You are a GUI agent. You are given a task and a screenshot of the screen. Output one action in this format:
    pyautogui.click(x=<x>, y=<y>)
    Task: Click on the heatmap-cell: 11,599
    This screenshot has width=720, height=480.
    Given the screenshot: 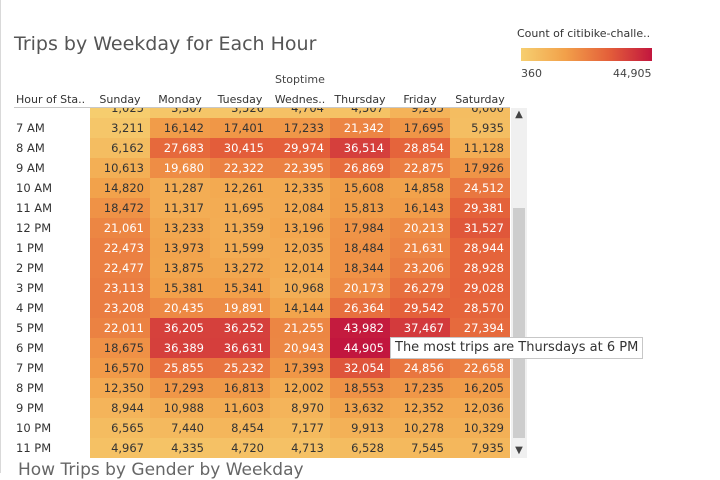 What is the action you would take?
    pyautogui.click(x=240, y=248)
    